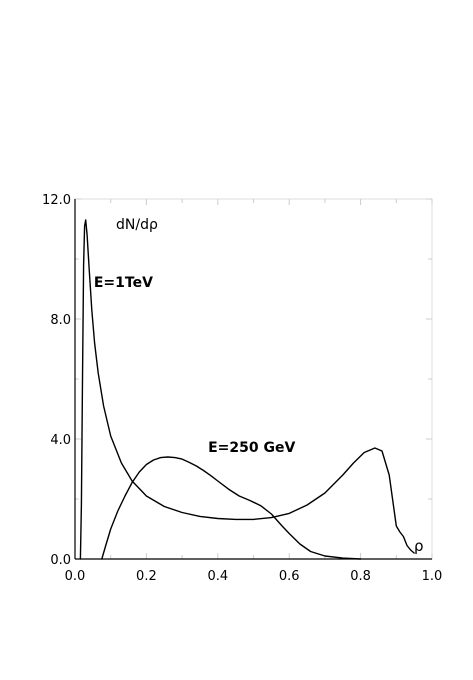 The width and height of the screenshot is (473, 680). Describe the element at coordinates (137, 225) in the screenshot. I see `y-axis-label: dN/dρ` at that location.